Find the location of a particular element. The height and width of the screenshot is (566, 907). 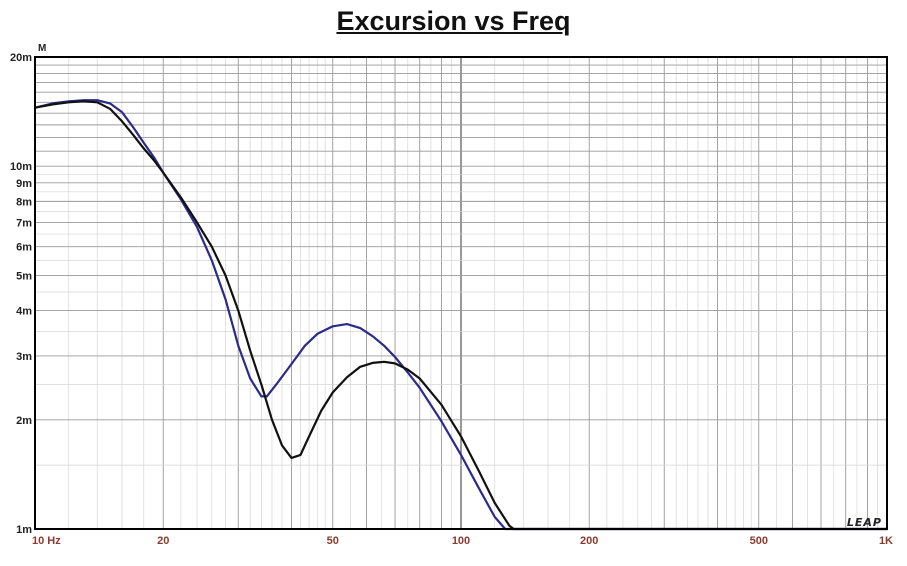

chart-title: Excursion vs Freq is located at coordinates (453, 21).